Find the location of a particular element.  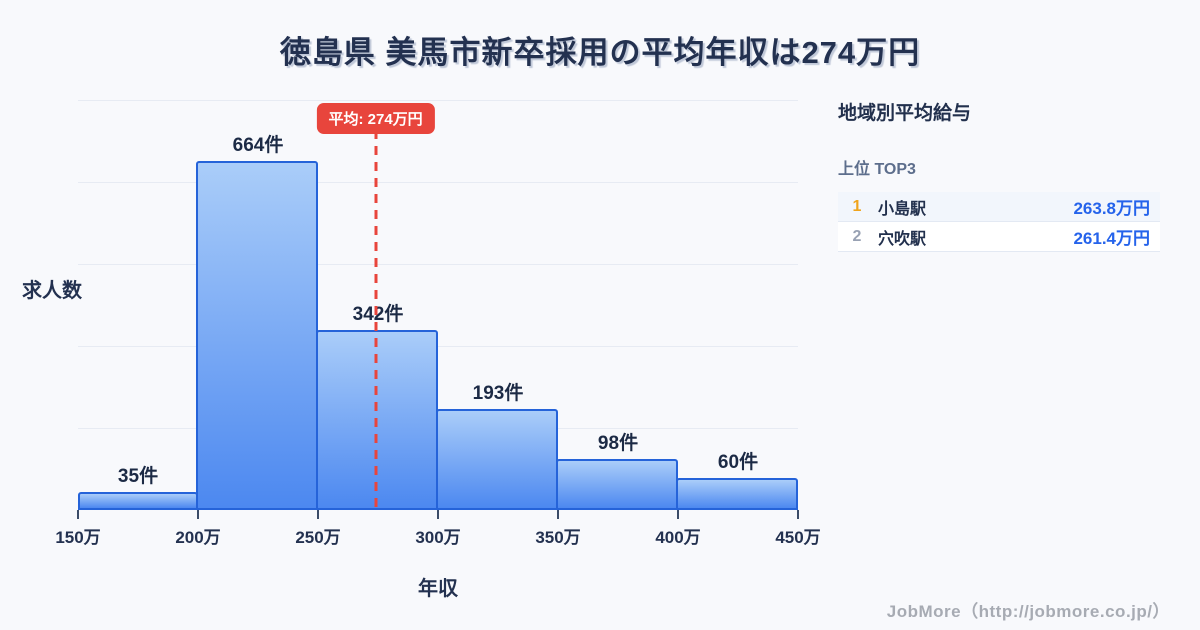

rank-number: 2 is located at coordinates (857, 236).